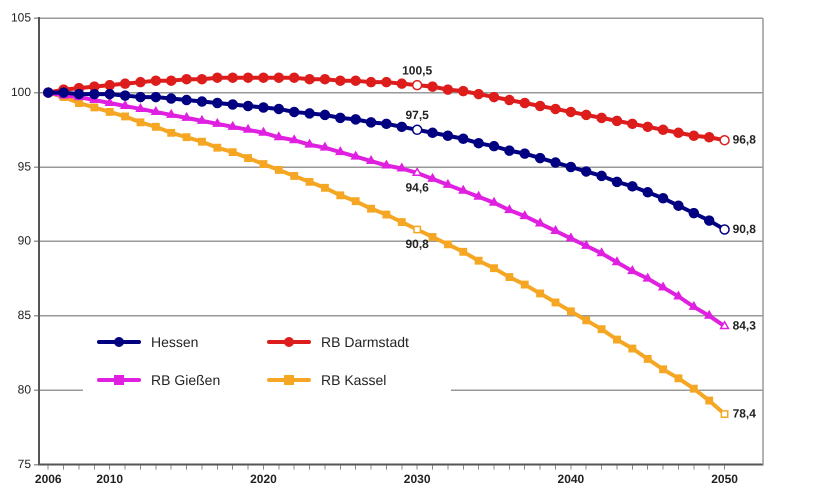  I want to click on y-tick-label: 95, so click(25, 166).